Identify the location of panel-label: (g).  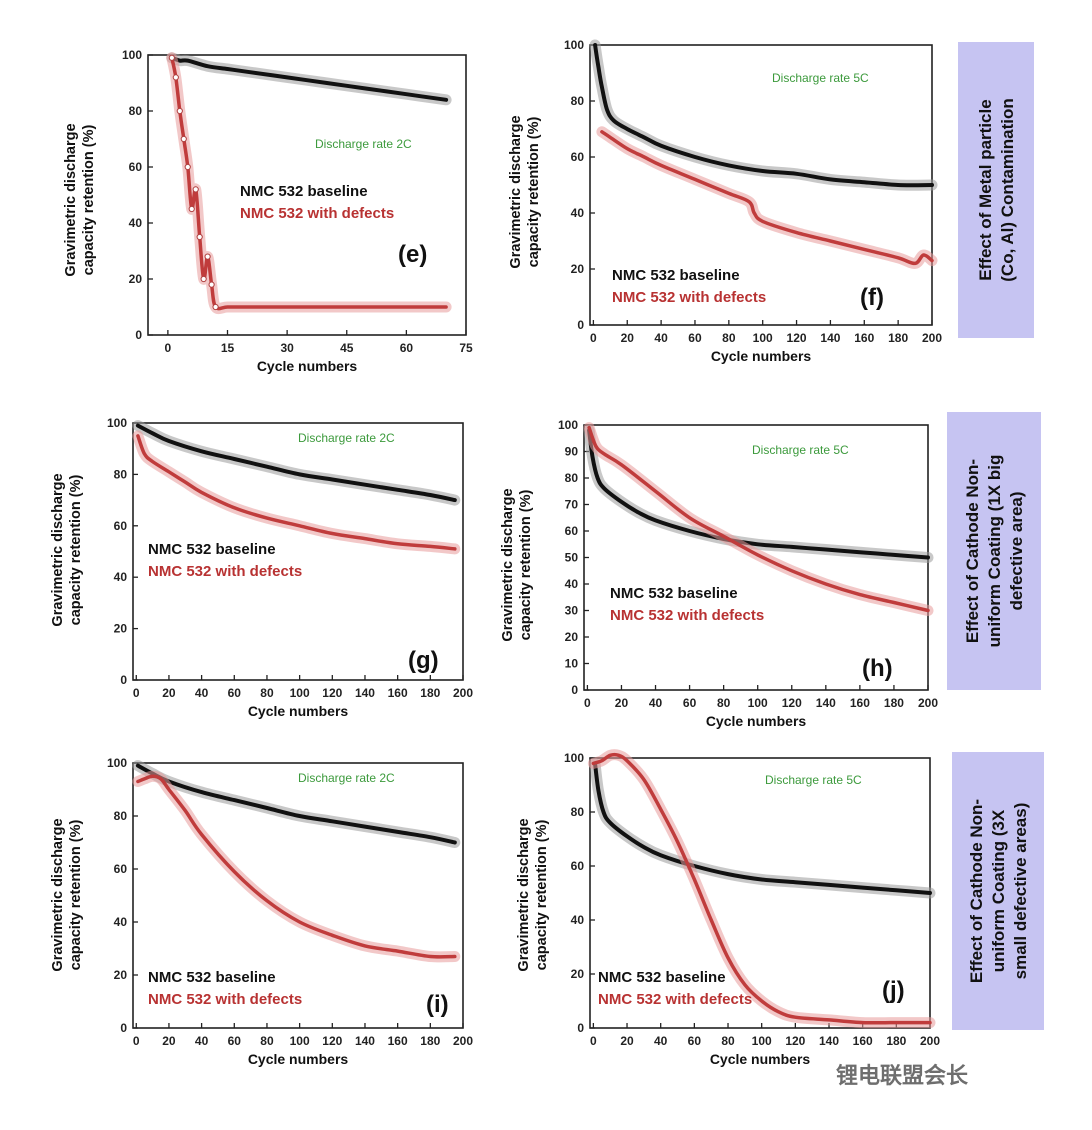
(423, 660).